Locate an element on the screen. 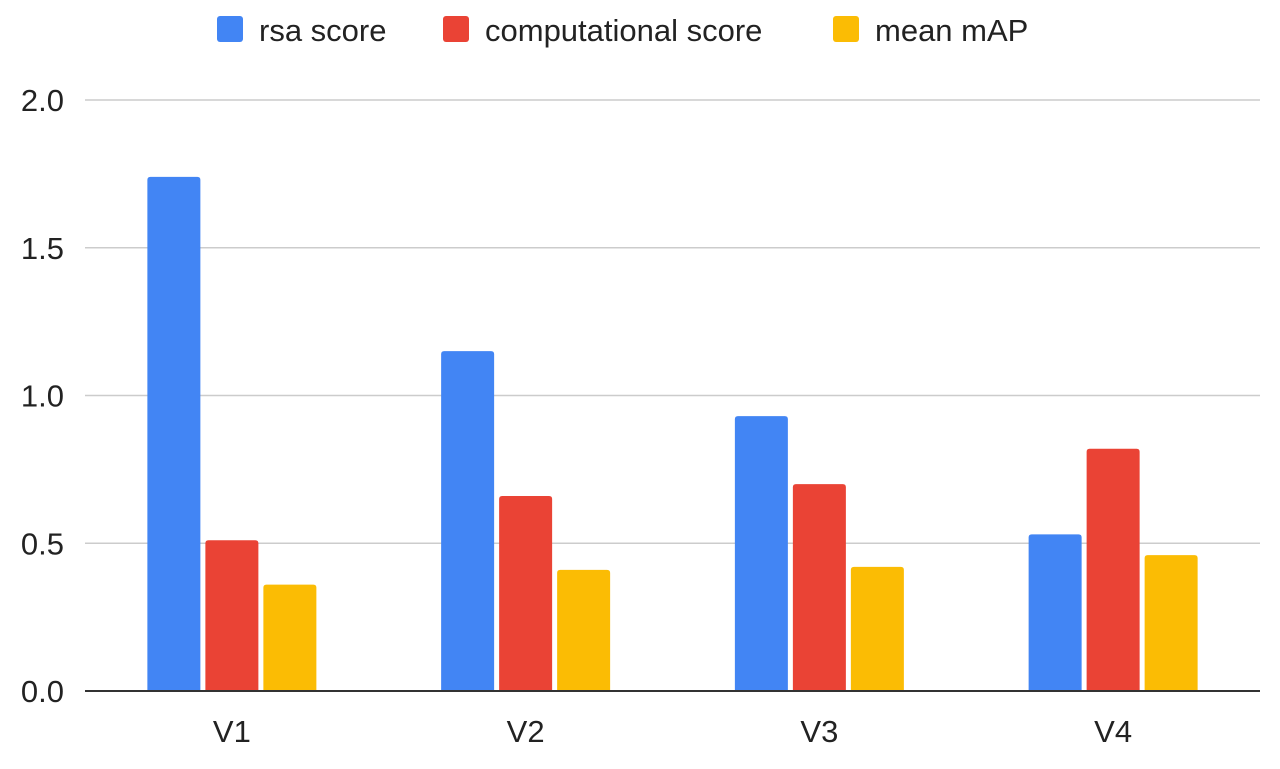 This screenshot has width=1280, height=769. bar-v2-mean-map is located at coordinates (584, 630).